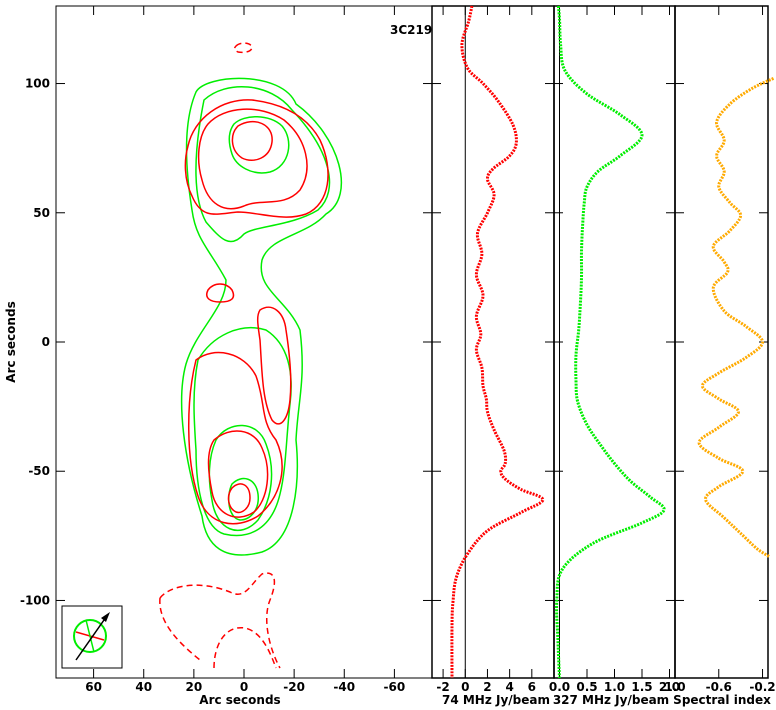  What do you see at coordinates (442, 687) in the screenshot?
I see `x-tick-label: -2` at bounding box center [442, 687].